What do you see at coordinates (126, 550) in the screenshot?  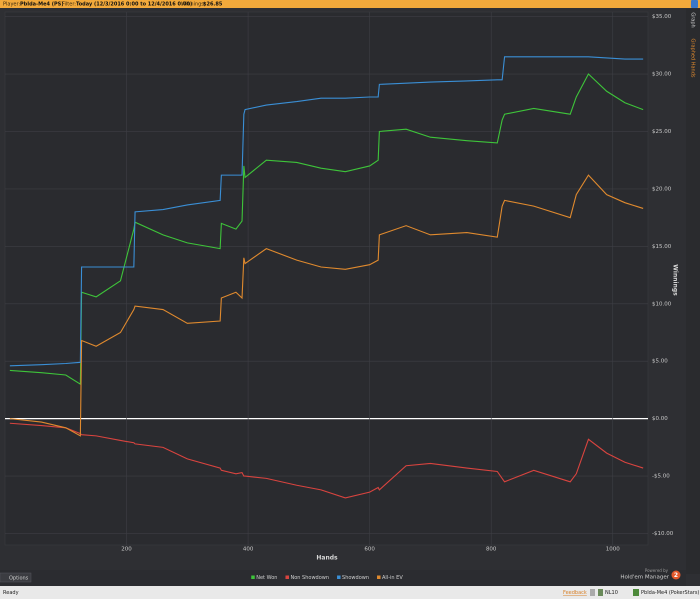 I see `x-tick-label: 200` at bounding box center [126, 550].